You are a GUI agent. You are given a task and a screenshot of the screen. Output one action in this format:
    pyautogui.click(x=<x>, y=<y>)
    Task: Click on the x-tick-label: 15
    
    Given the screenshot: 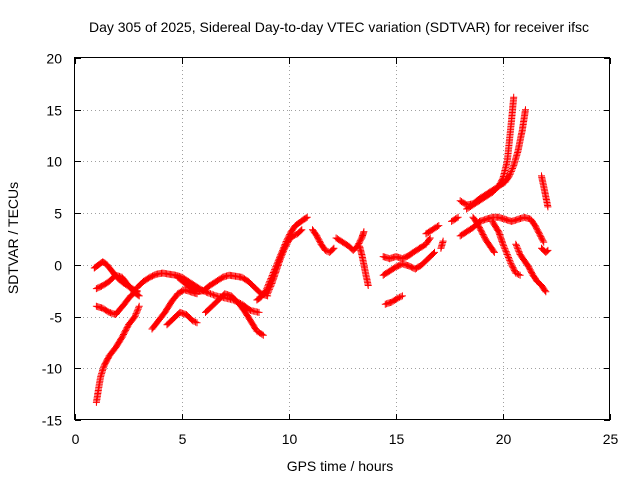 What is the action you would take?
    pyautogui.click(x=397, y=439)
    